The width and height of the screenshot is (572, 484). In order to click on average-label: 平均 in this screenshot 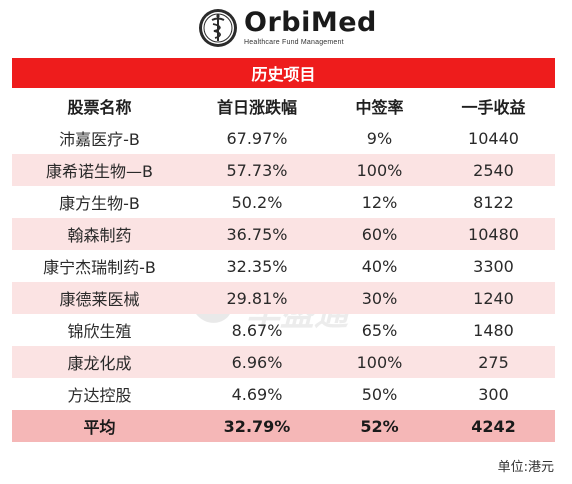, I will do `click(99, 426)`.